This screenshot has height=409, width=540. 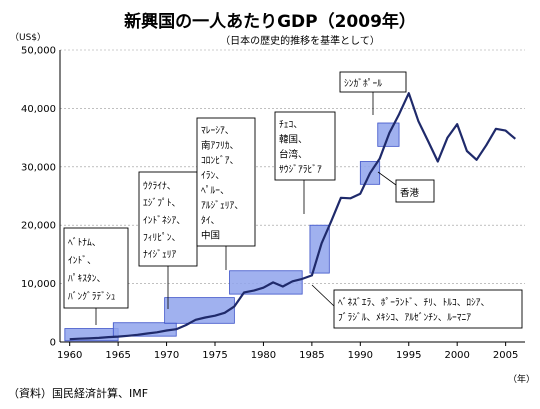 I want to click on annotation-text: 香港, so click(x=410, y=193).